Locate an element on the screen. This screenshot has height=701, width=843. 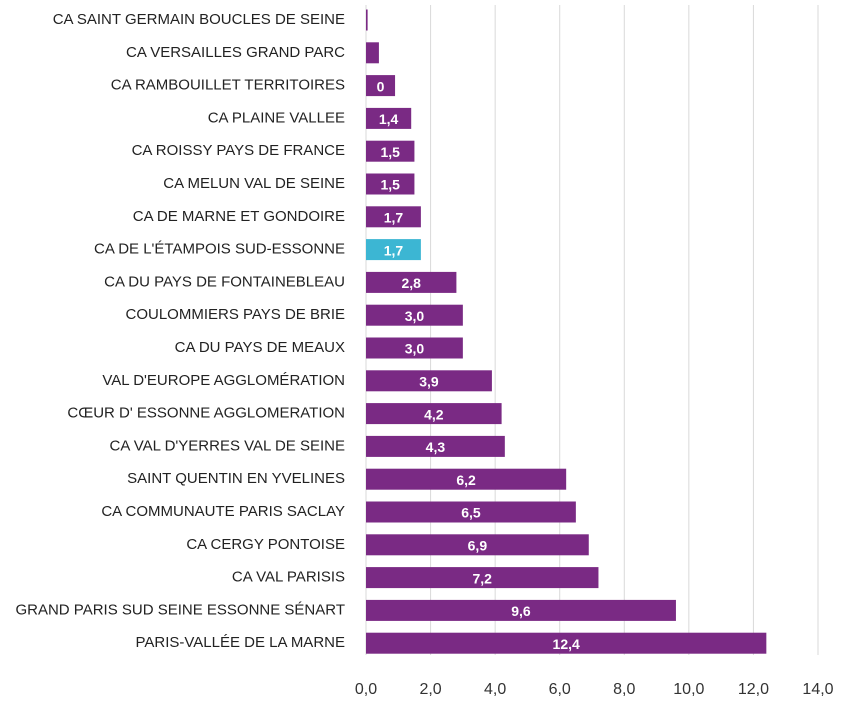
category-label: CA MELUN VAL DE SEINE is located at coordinates (254, 183).